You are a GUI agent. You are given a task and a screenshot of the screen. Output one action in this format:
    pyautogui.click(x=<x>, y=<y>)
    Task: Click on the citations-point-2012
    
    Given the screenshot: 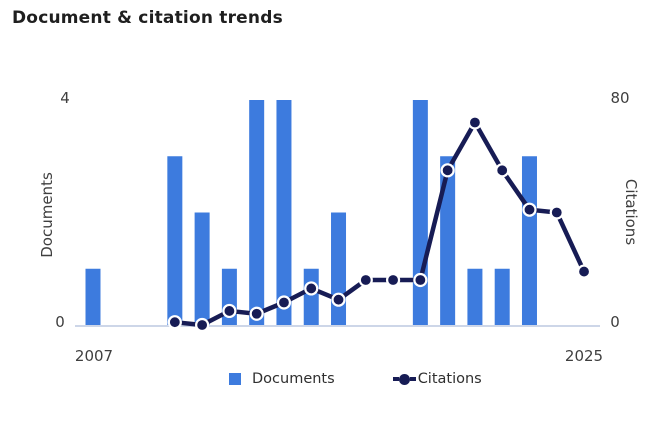 What is the action you would take?
    pyautogui.click(x=229, y=311)
    